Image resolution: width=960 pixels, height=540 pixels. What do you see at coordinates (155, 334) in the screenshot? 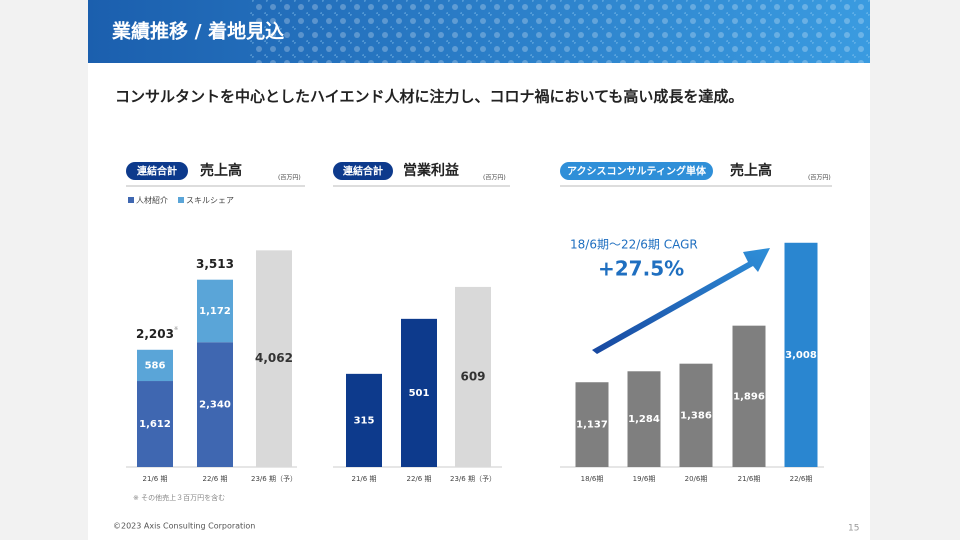
I see `total-label: 2,203` at bounding box center [155, 334].